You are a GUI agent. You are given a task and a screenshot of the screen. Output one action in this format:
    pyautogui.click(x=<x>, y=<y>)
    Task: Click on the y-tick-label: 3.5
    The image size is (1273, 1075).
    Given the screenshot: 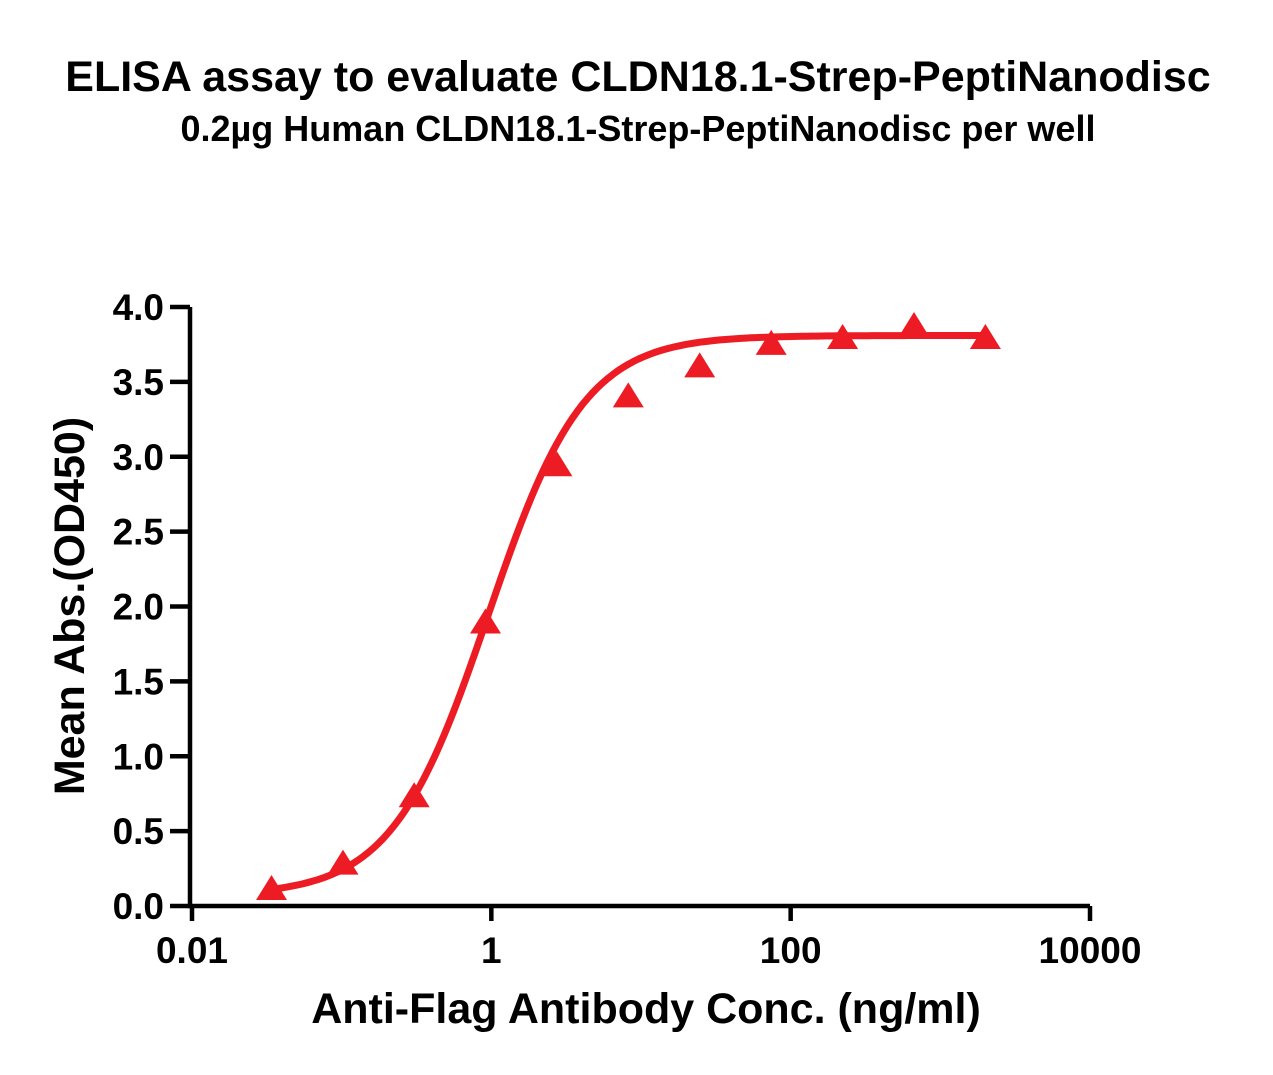 What is the action you would take?
    pyautogui.click(x=138, y=382)
    